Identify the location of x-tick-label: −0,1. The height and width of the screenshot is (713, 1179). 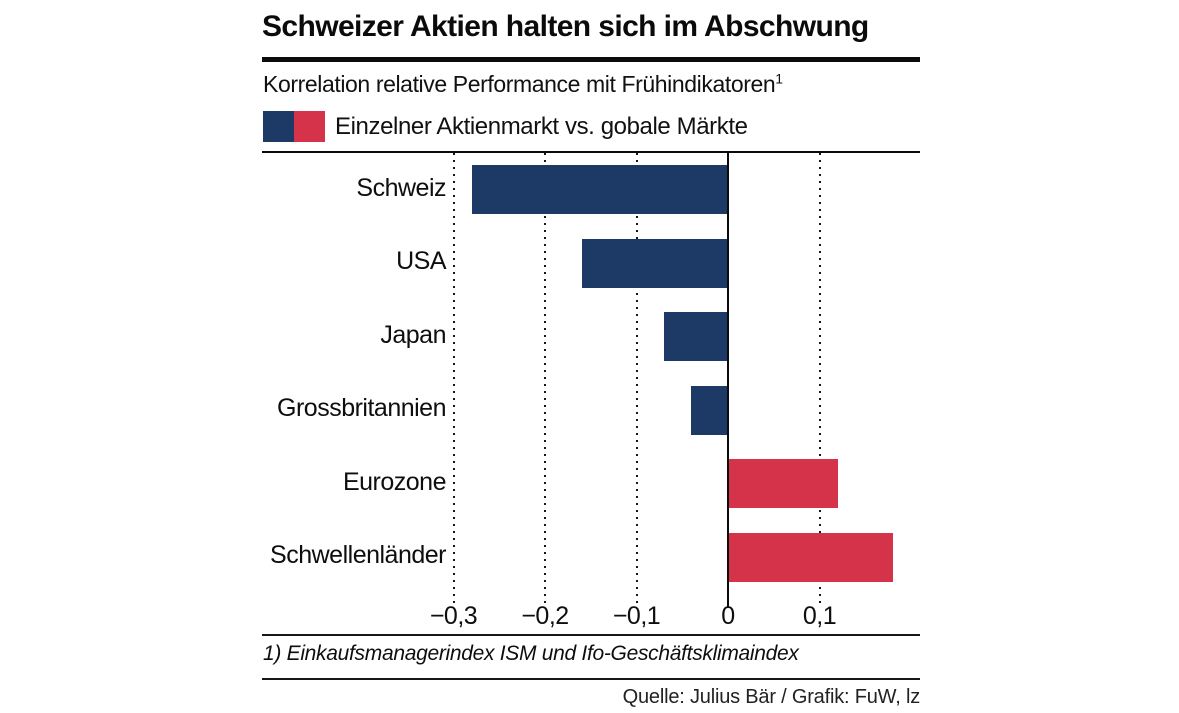
(636, 616).